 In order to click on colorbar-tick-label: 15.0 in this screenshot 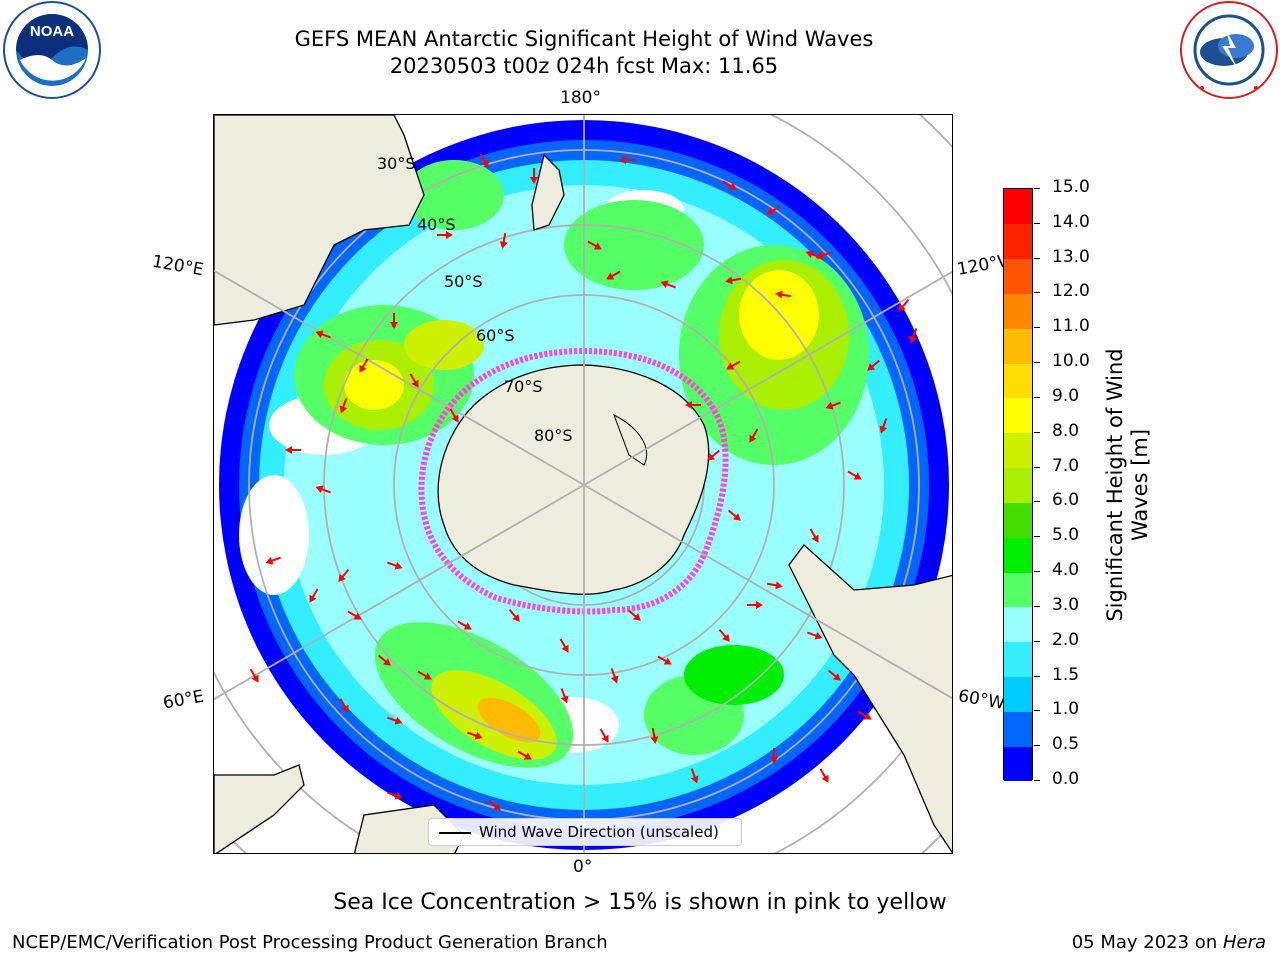, I will do `click(1071, 187)`.